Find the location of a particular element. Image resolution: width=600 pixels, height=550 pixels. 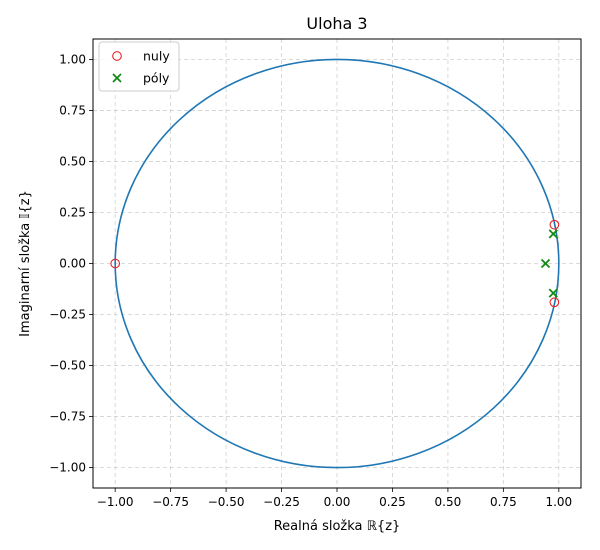

x-tick-label: 0.25 is located at coordinates (392, 502).